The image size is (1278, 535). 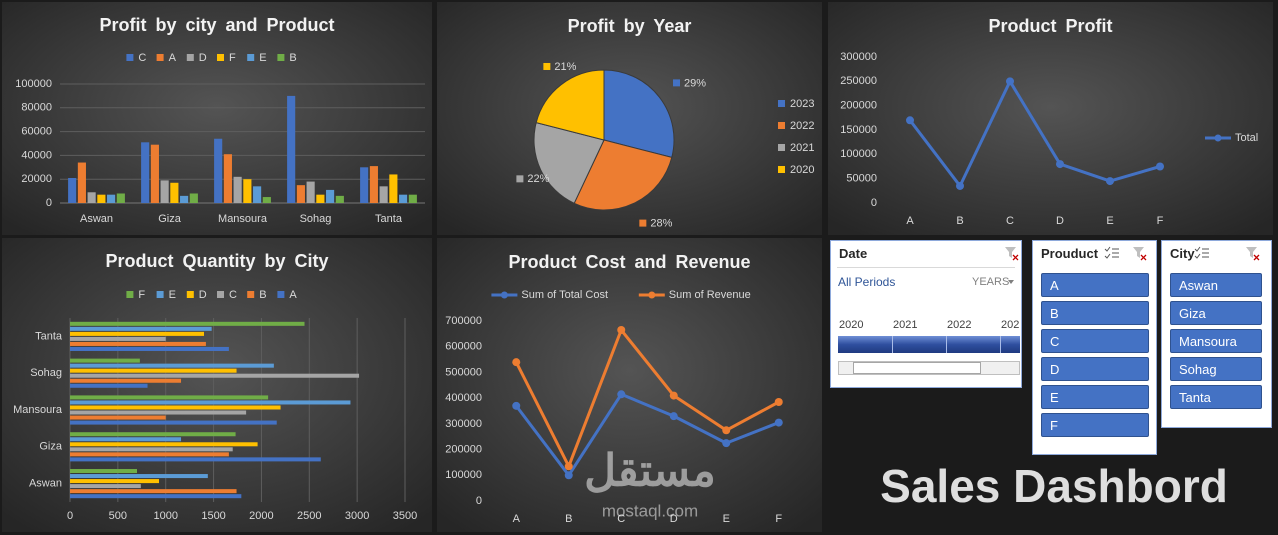 I want to click on scroll-thumb, so click(x=917, y=368).